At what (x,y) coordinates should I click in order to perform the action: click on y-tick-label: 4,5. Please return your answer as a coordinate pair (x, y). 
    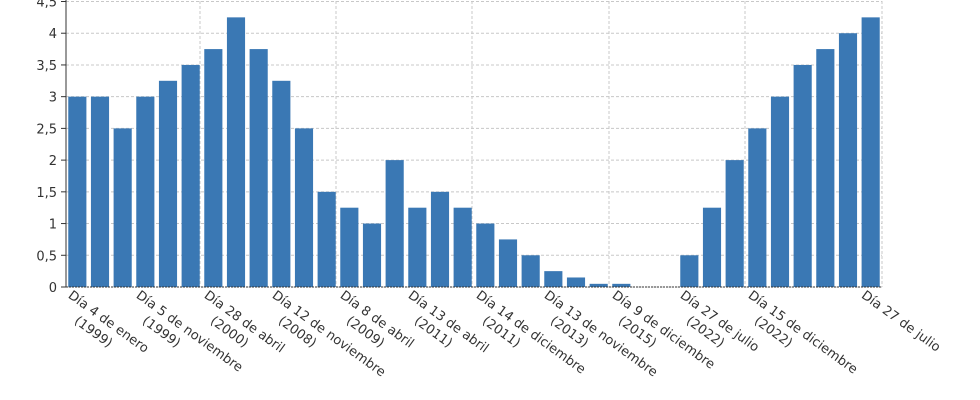
    Looking at the image, I should click on (46, 5).